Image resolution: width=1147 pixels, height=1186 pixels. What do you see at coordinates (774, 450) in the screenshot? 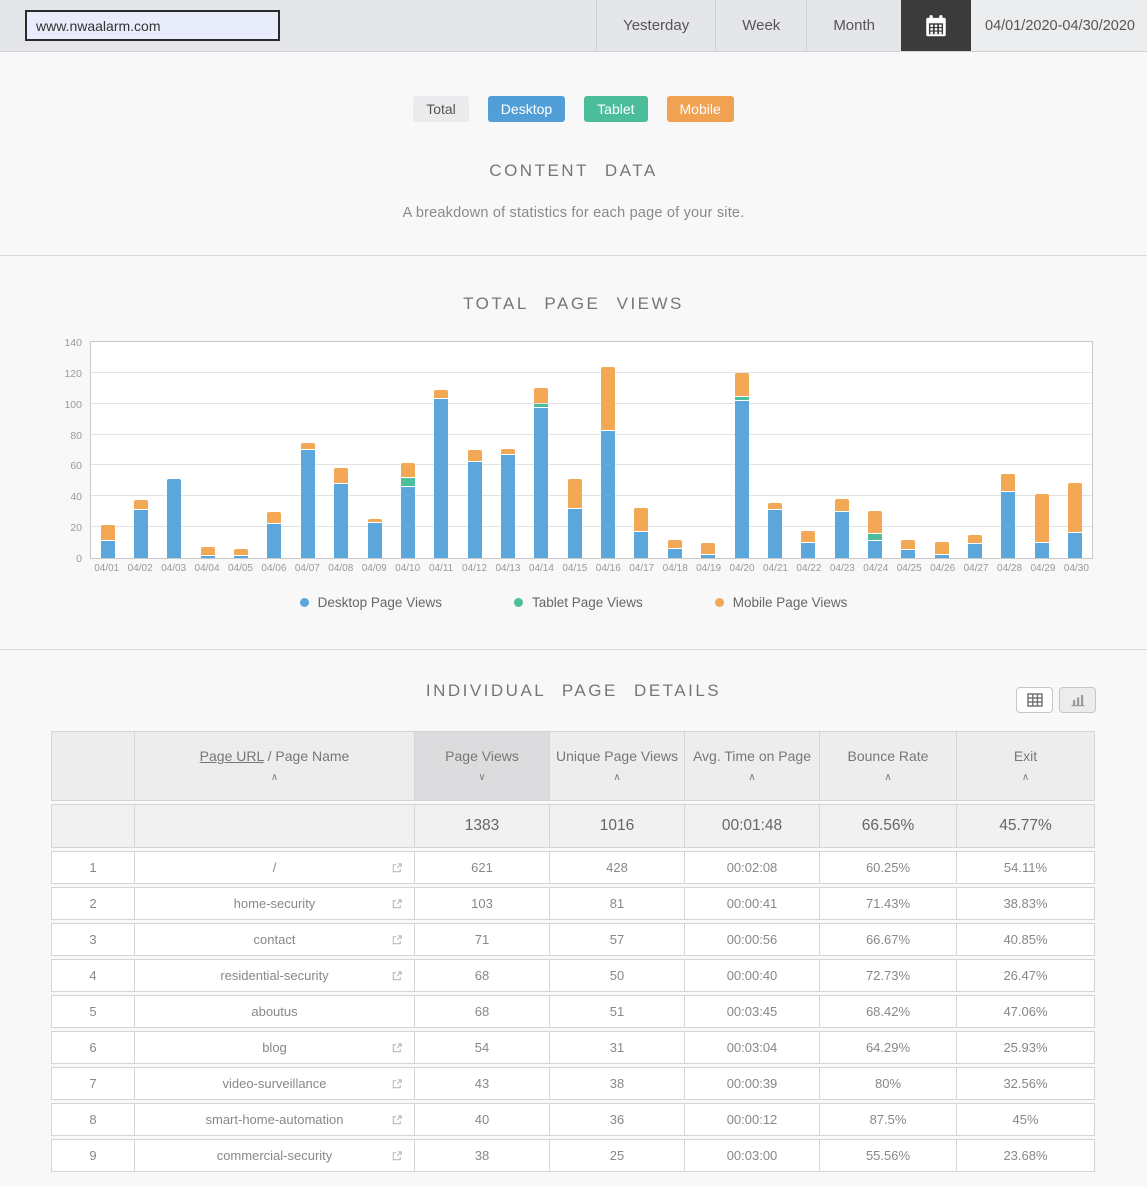
I see `bar-04/21` at bounding box center [774, 450].